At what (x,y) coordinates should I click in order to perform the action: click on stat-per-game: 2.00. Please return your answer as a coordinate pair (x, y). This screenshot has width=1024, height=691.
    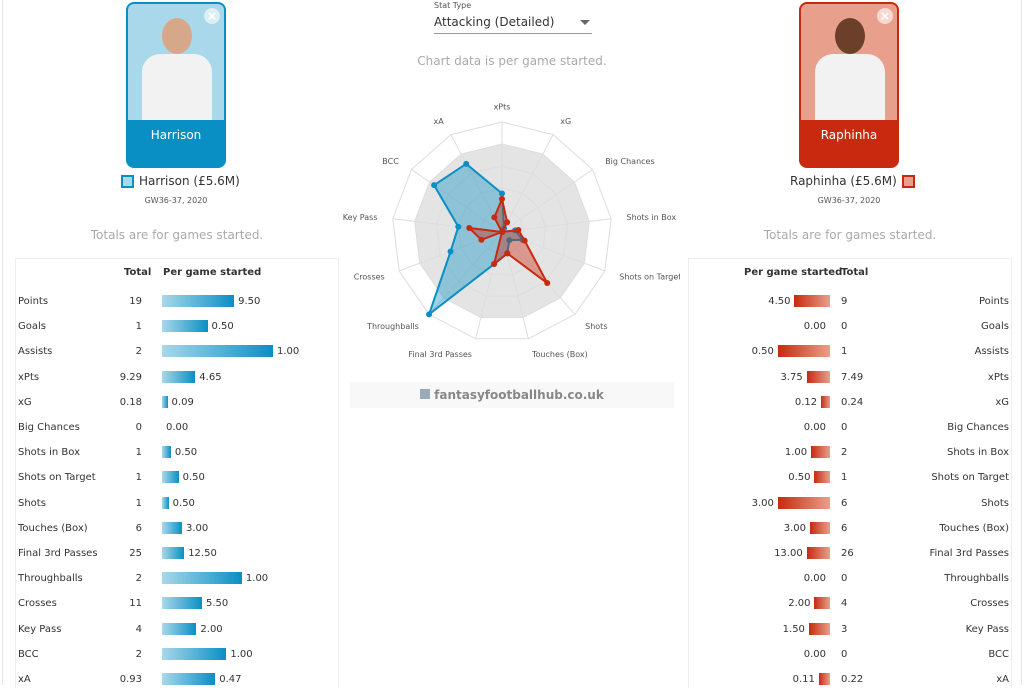
    Looking at the image, I should click on (211, 629).